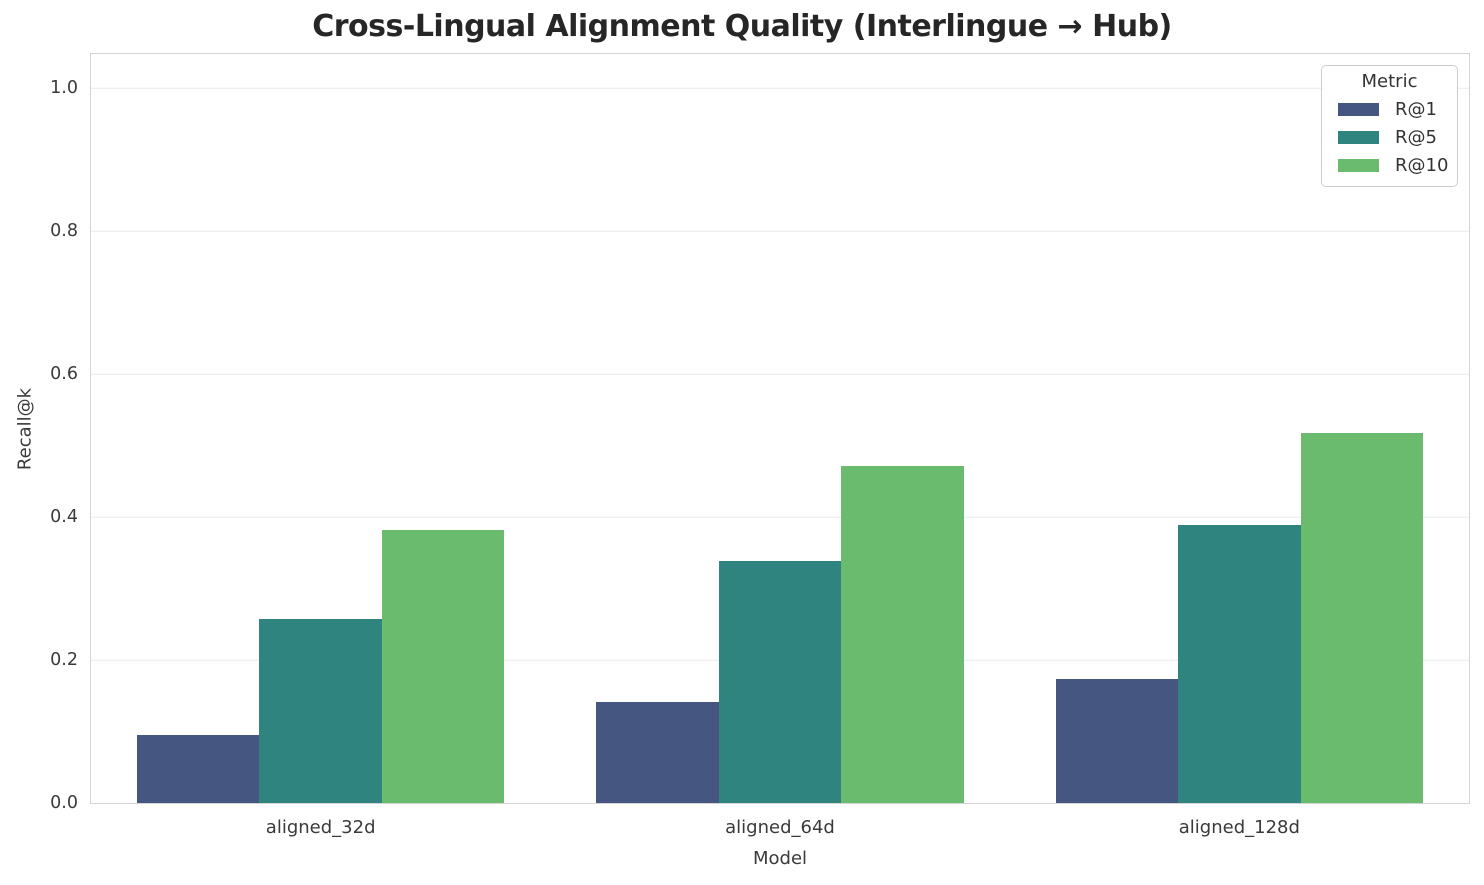  What do you see at coordinates (64, 231) in the screenshot?
I see `y-tick-label: 0.8` at bounding box center [64, 231].